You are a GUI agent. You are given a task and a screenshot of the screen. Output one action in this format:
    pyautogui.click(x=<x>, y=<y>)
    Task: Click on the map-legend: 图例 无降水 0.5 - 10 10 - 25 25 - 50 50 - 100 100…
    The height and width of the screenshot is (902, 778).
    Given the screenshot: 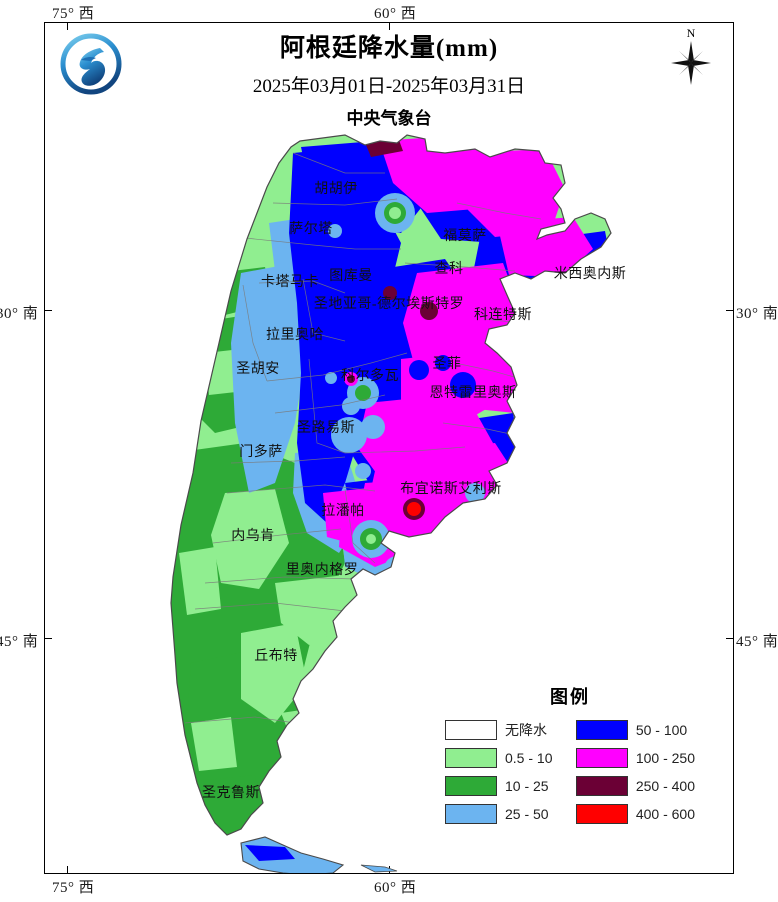 What is the action you would take?
    pyautogui.click(x=570, y=756)
    